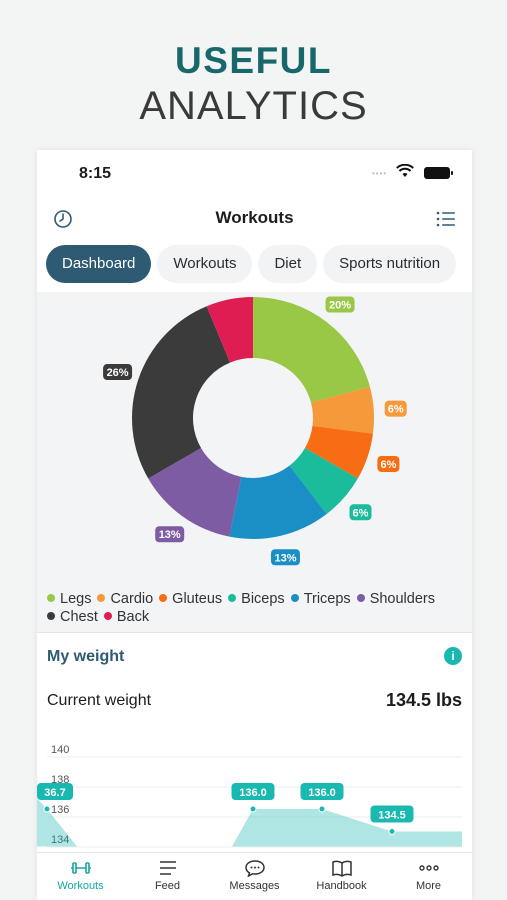 The image size is (507, 900). I want to click on promo-subtitle: ANALYTICS, so click(253, 106).